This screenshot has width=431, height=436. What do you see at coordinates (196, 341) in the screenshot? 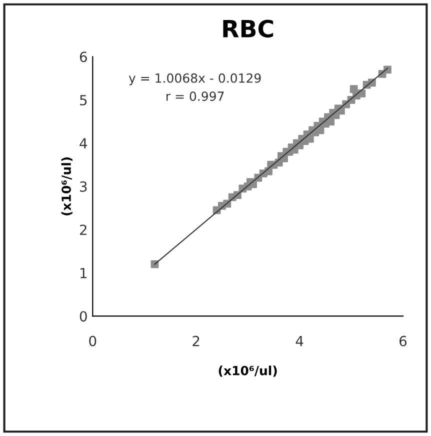
I see `x-tick-label: 2` at bounding box center [196, 341].